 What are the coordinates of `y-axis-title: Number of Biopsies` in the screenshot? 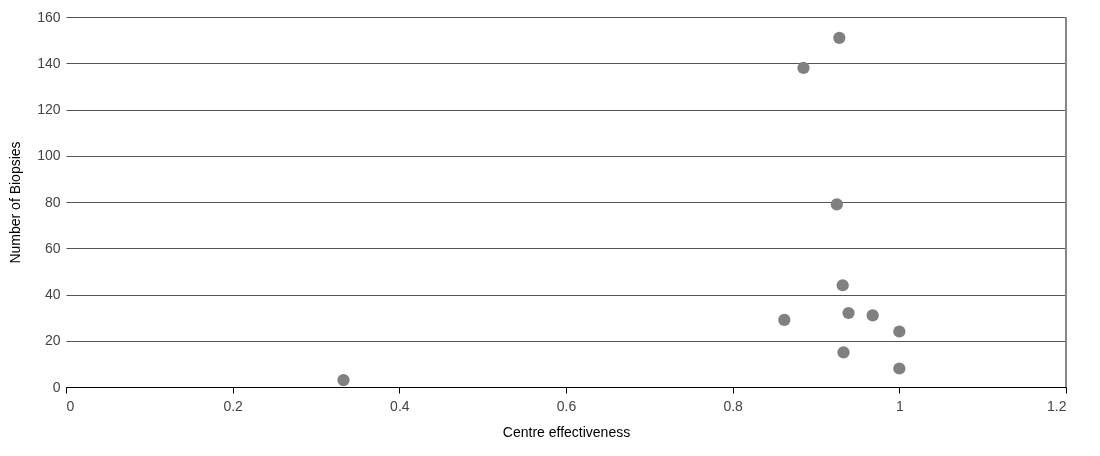 It's located at (15, 202).